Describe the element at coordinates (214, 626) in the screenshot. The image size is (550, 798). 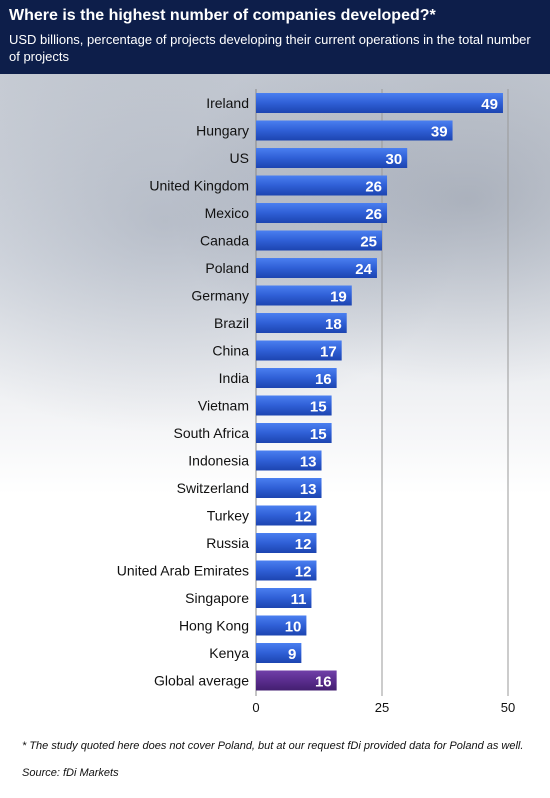
I see `category-label: Hong Kong` at that location.